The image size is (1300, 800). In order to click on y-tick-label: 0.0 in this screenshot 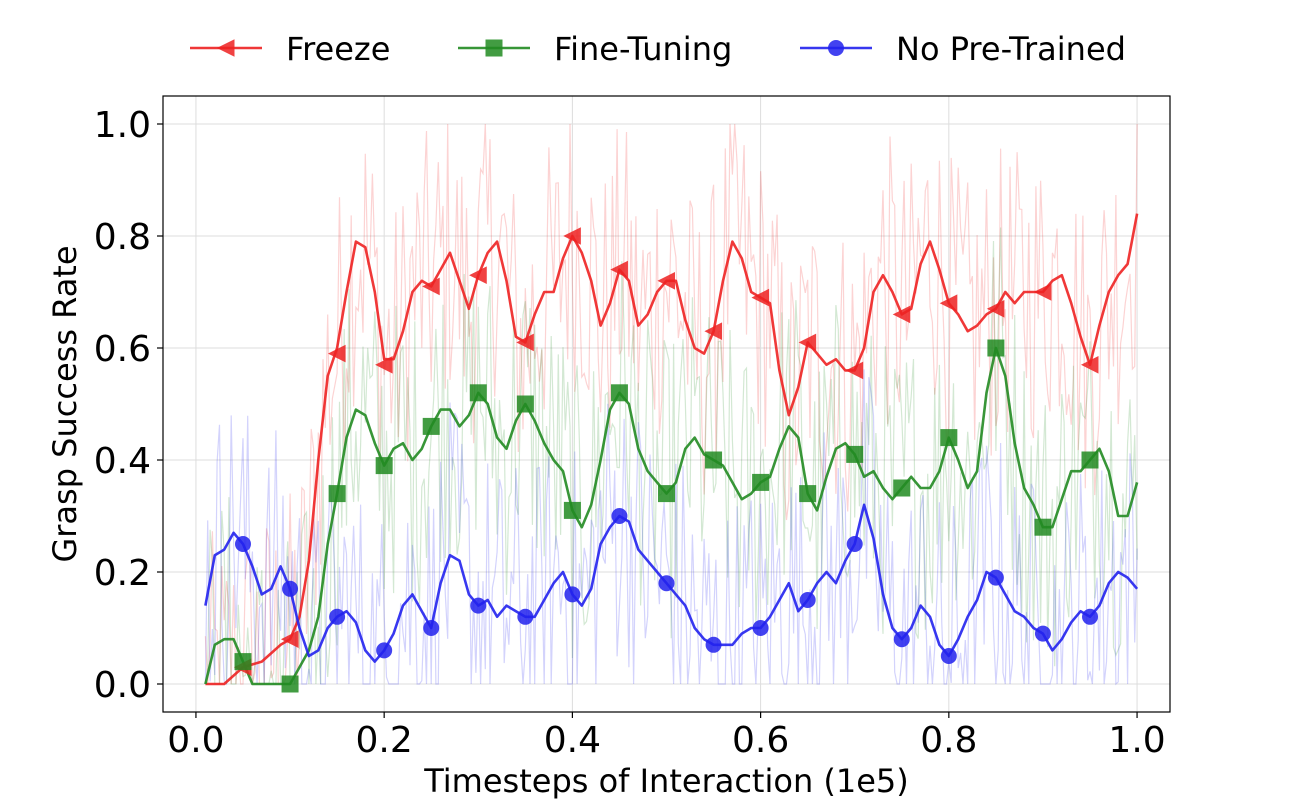, I will do `click(122, 685)`.